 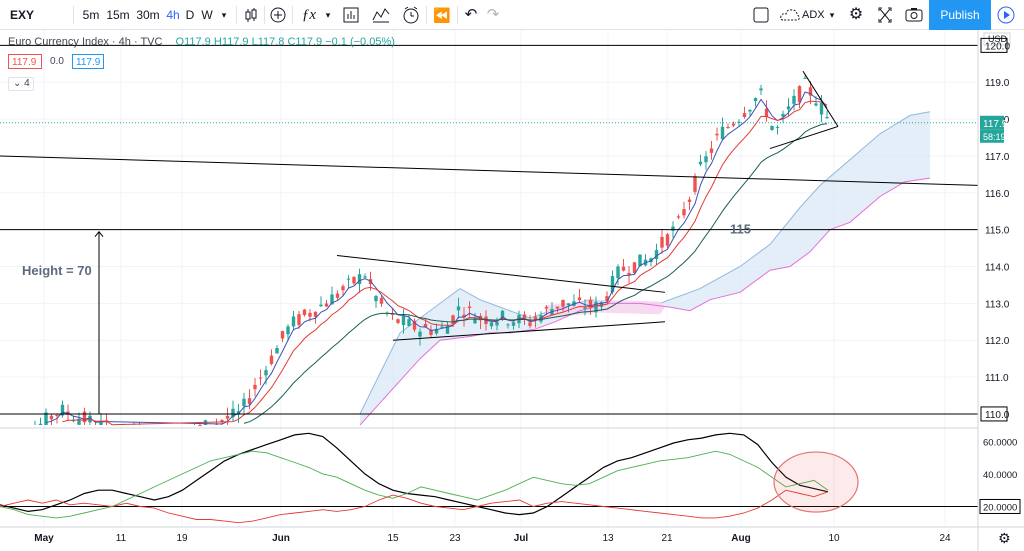 I want to click on countdown-badge, so click(x=992, y=136).